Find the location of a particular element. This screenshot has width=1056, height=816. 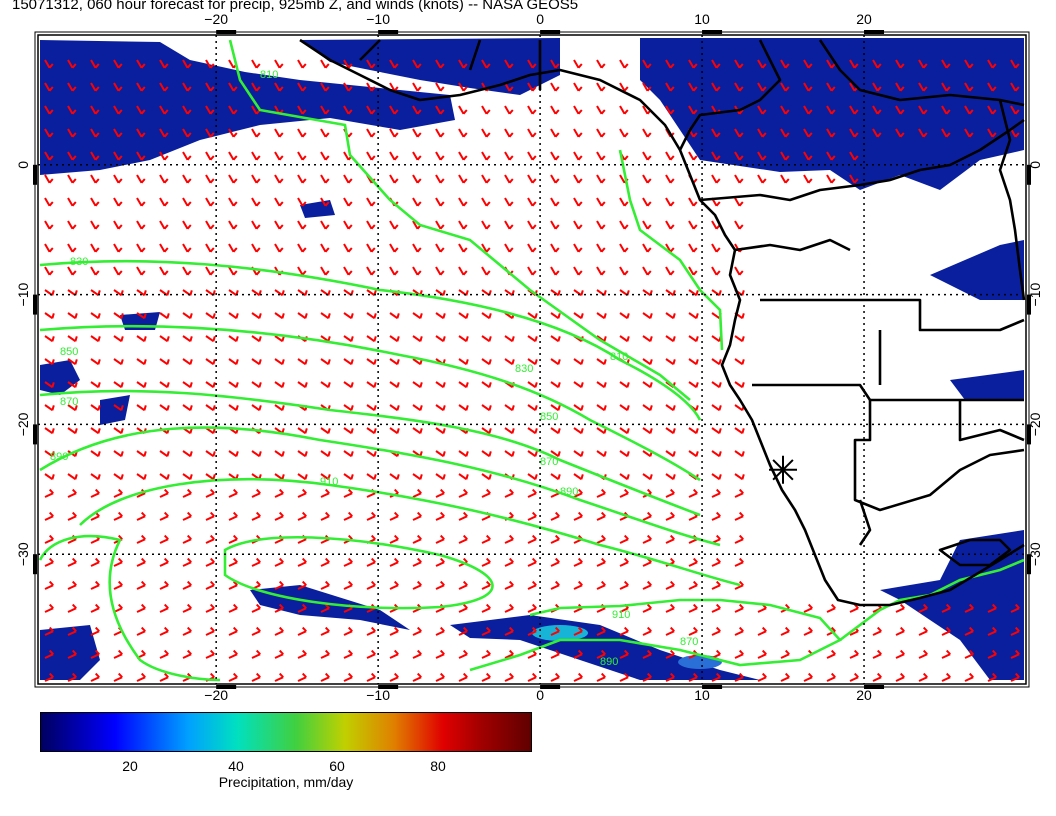

location-marker-icon is located at coordinates (783, 469).